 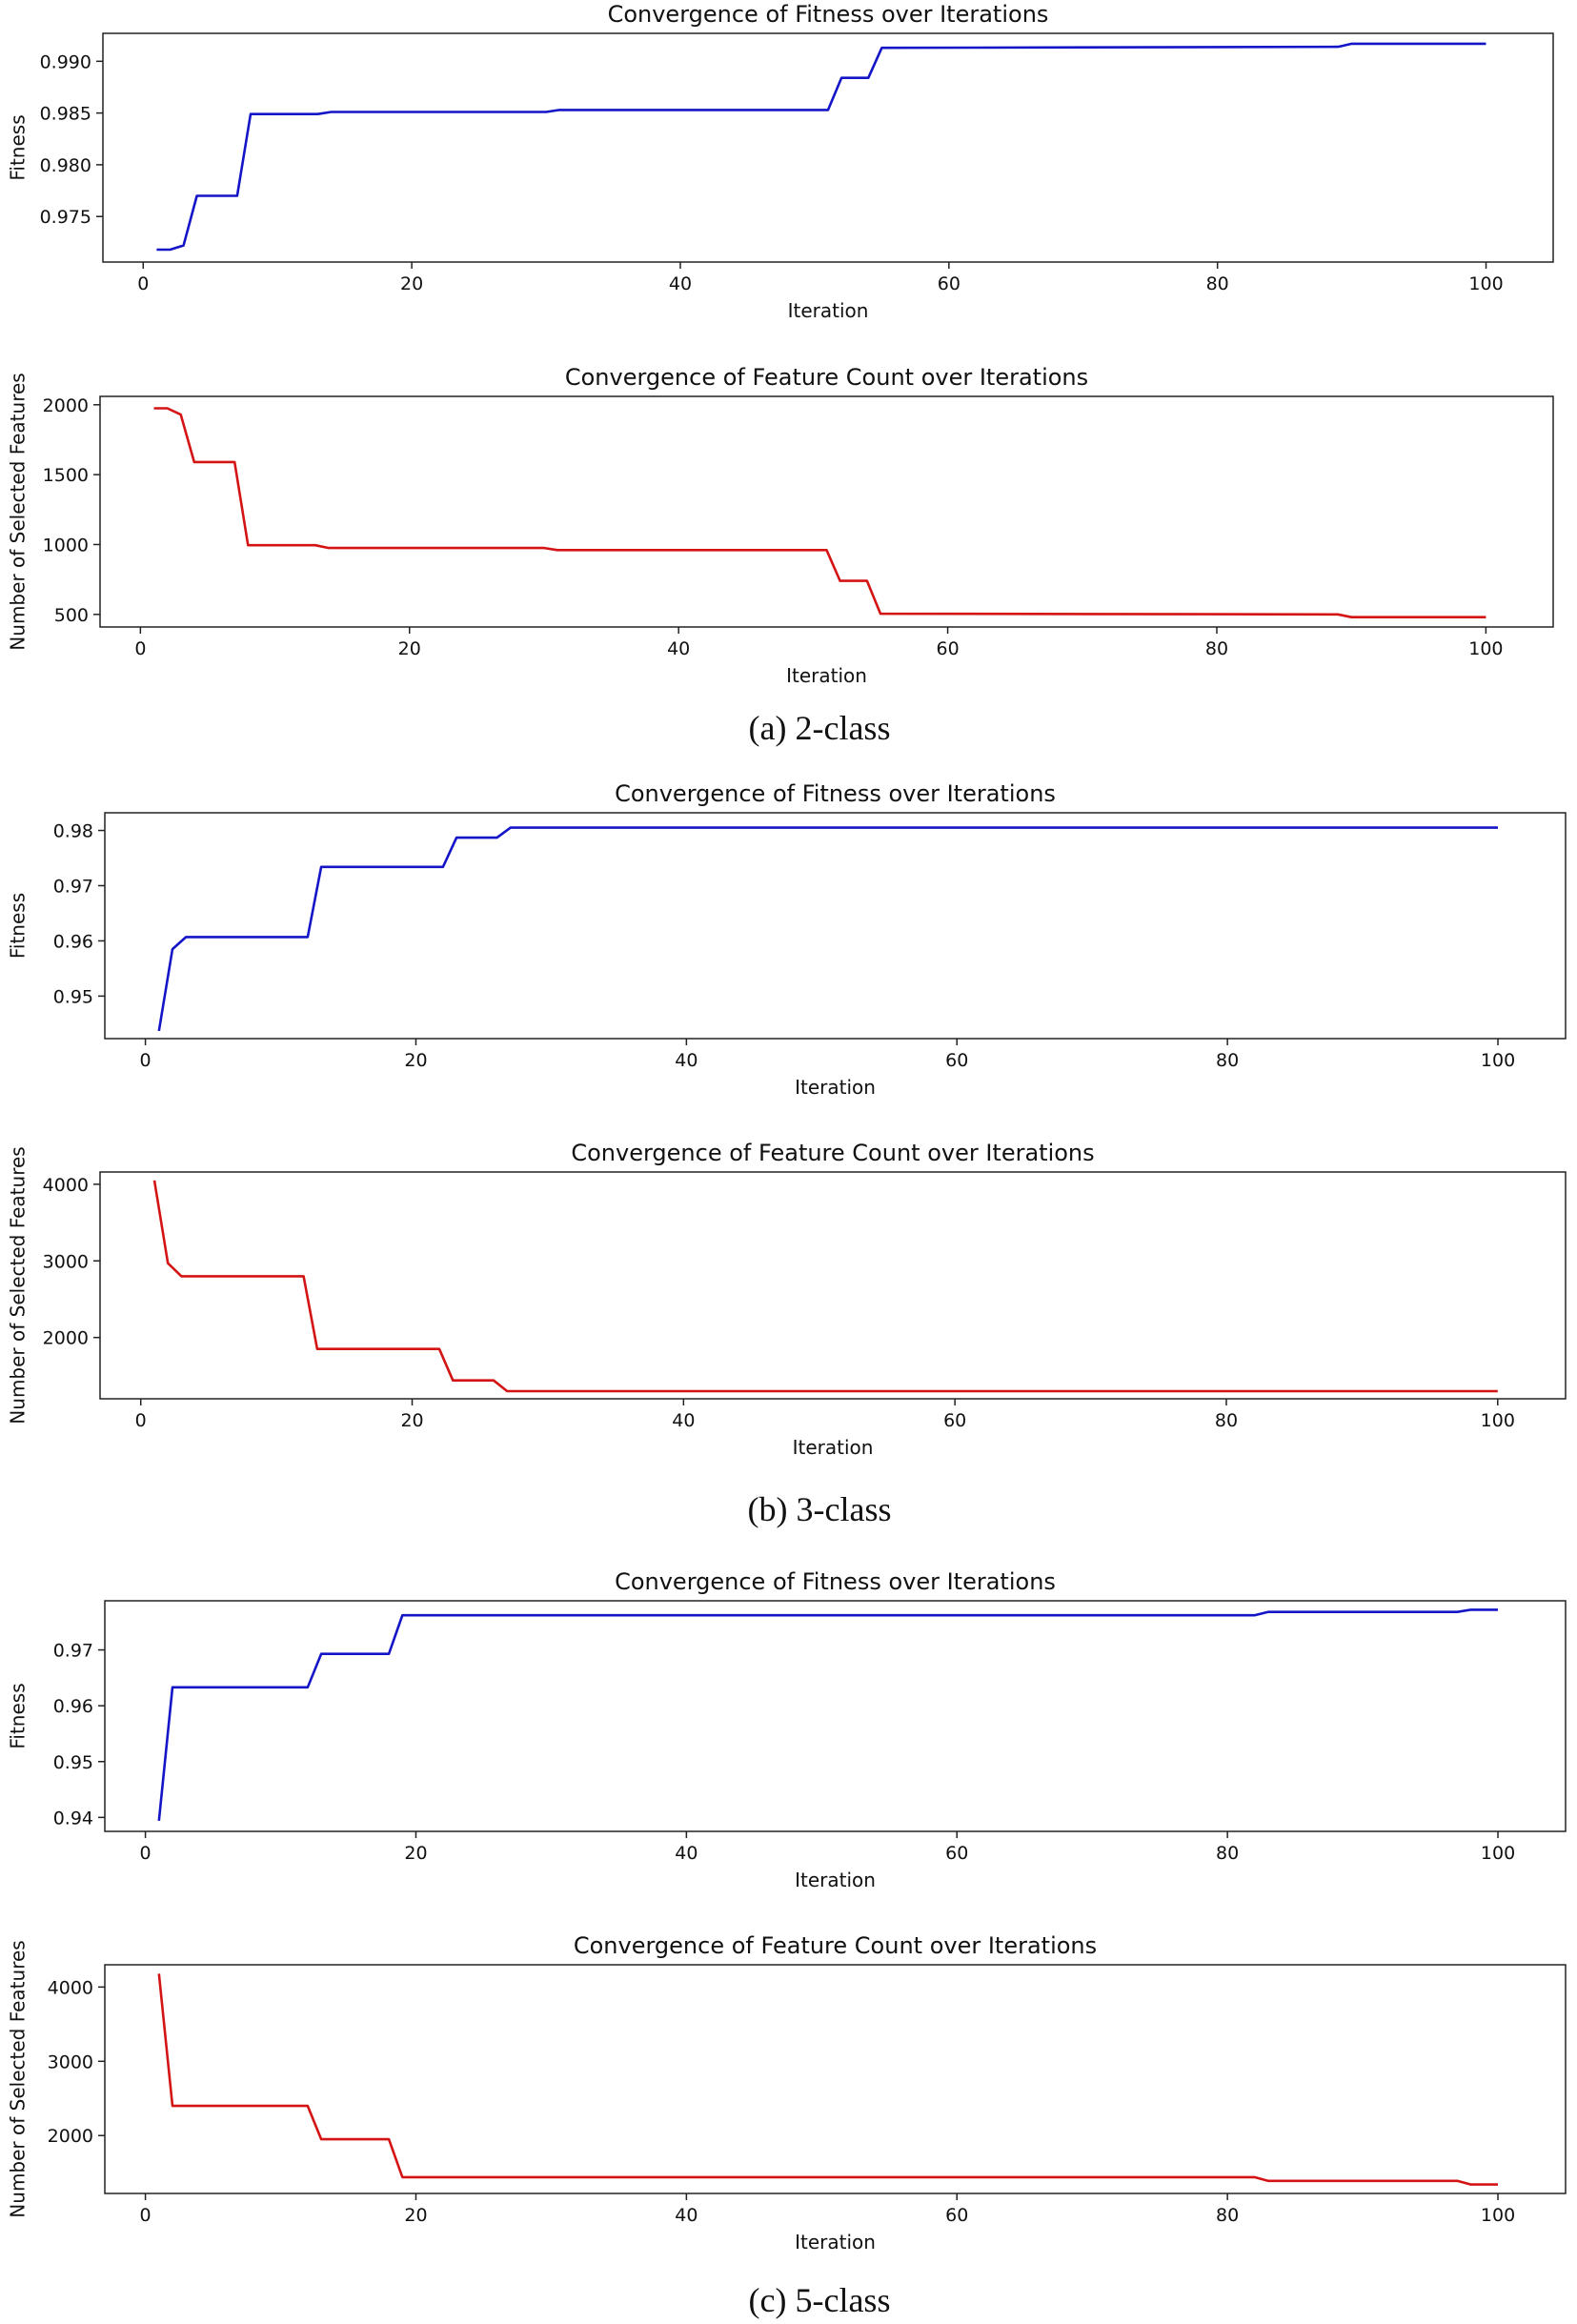 I want to click on caption-5-class: (c) 5-class, so click(x=820, y=2300).